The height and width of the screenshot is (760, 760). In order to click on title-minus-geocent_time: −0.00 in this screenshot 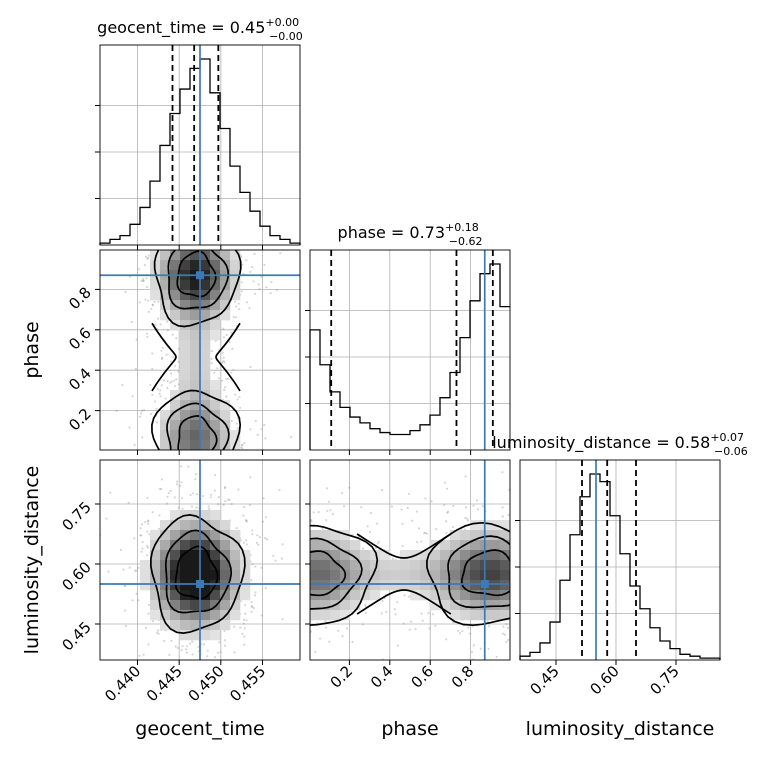, I will do `click(286, 36)`.